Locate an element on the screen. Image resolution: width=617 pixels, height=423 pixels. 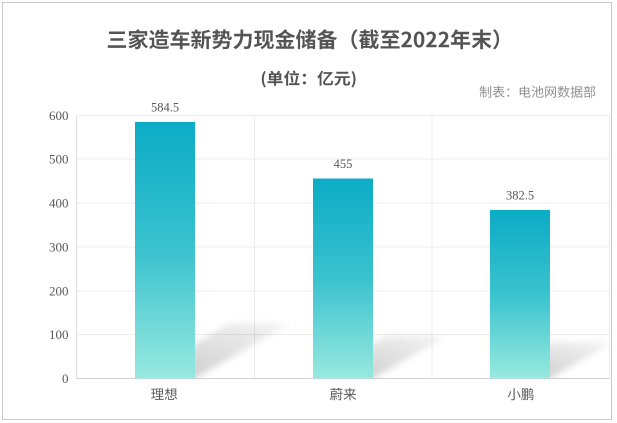
svg-text: 400 is located at coordinates (59, 203).